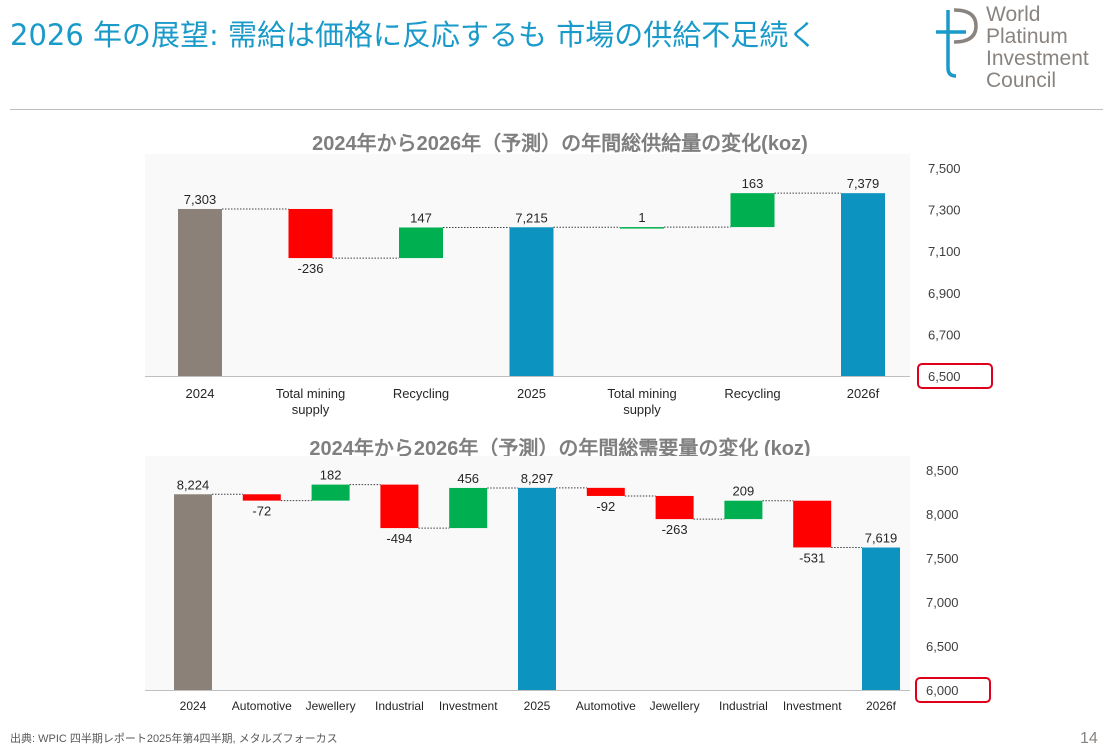 Image resolution: width=1113 pixels, height=753 pixels. Describe the element at coordinates (1021, 80) in the screenshot. I see `logo-line-council: Council` at that location.